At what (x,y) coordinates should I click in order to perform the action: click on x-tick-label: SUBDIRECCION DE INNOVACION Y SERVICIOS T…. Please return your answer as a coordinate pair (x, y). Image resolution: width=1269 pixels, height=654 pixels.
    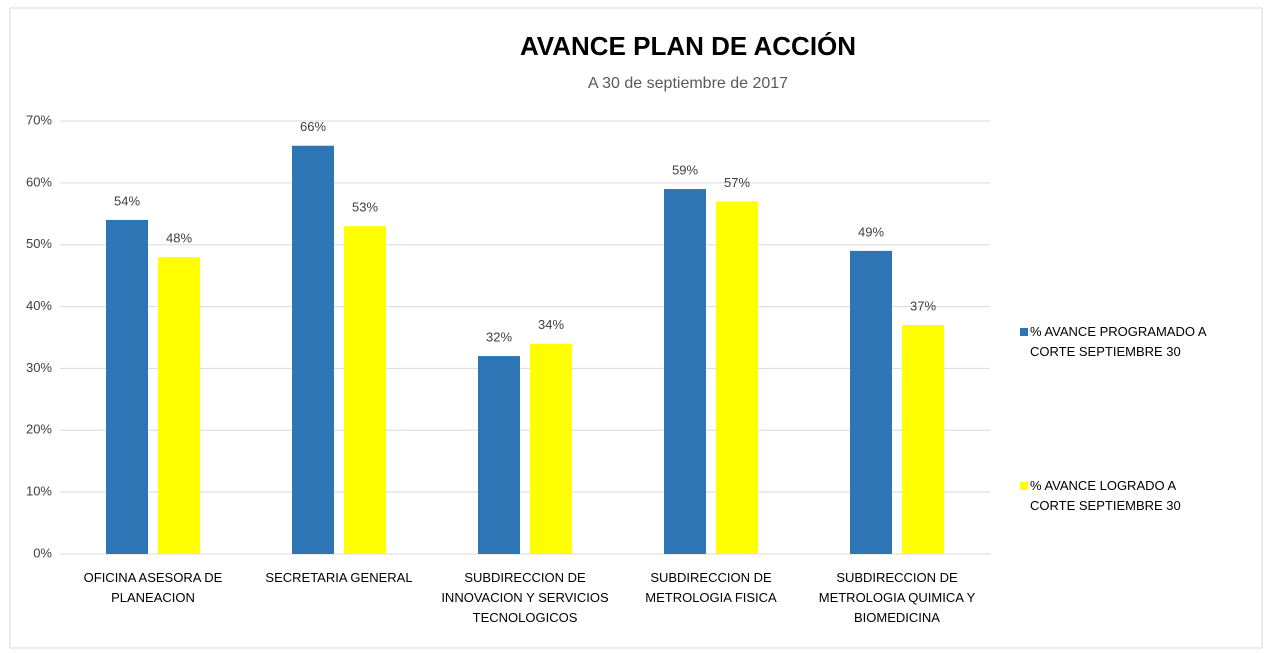
    Looking at the image, I should click on (525, 597).